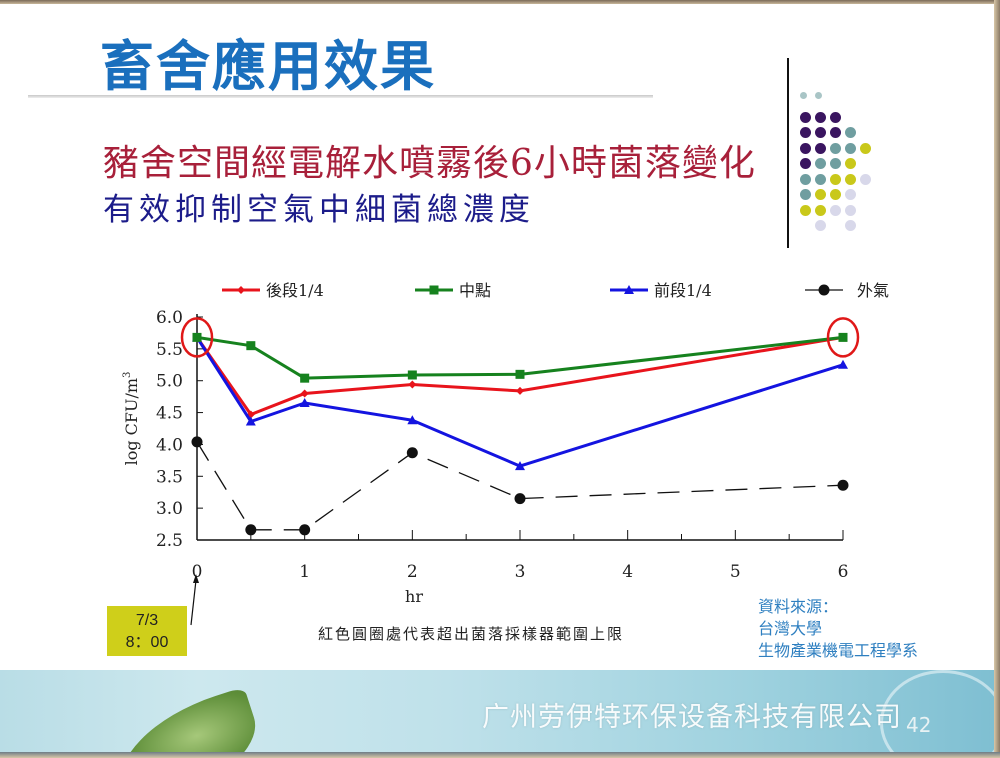  I want to click on x-tick-label: 3, so click(520, 572).